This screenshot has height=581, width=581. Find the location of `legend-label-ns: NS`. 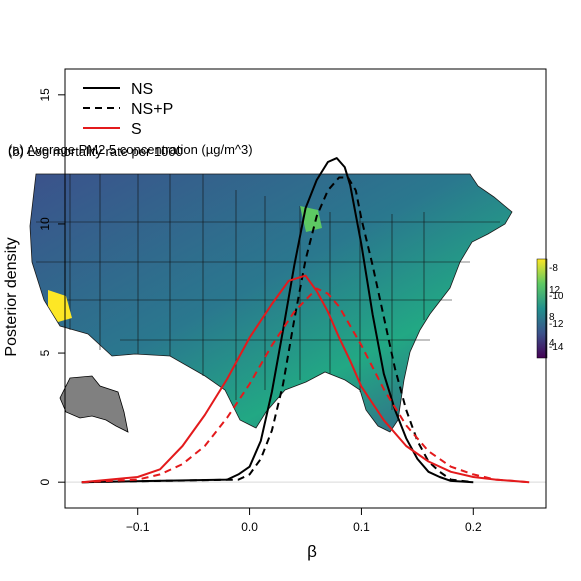

legend-label-ns: NS is located at coordinates (142, 89).